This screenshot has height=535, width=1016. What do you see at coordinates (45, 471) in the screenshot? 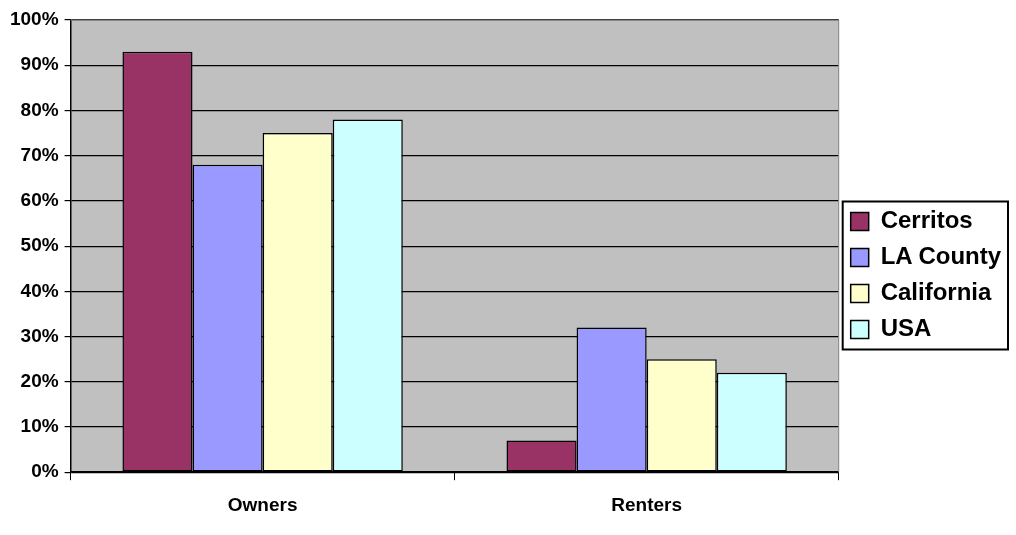
I see `y-tick-label: 0%` at bounding box center [45, 471].